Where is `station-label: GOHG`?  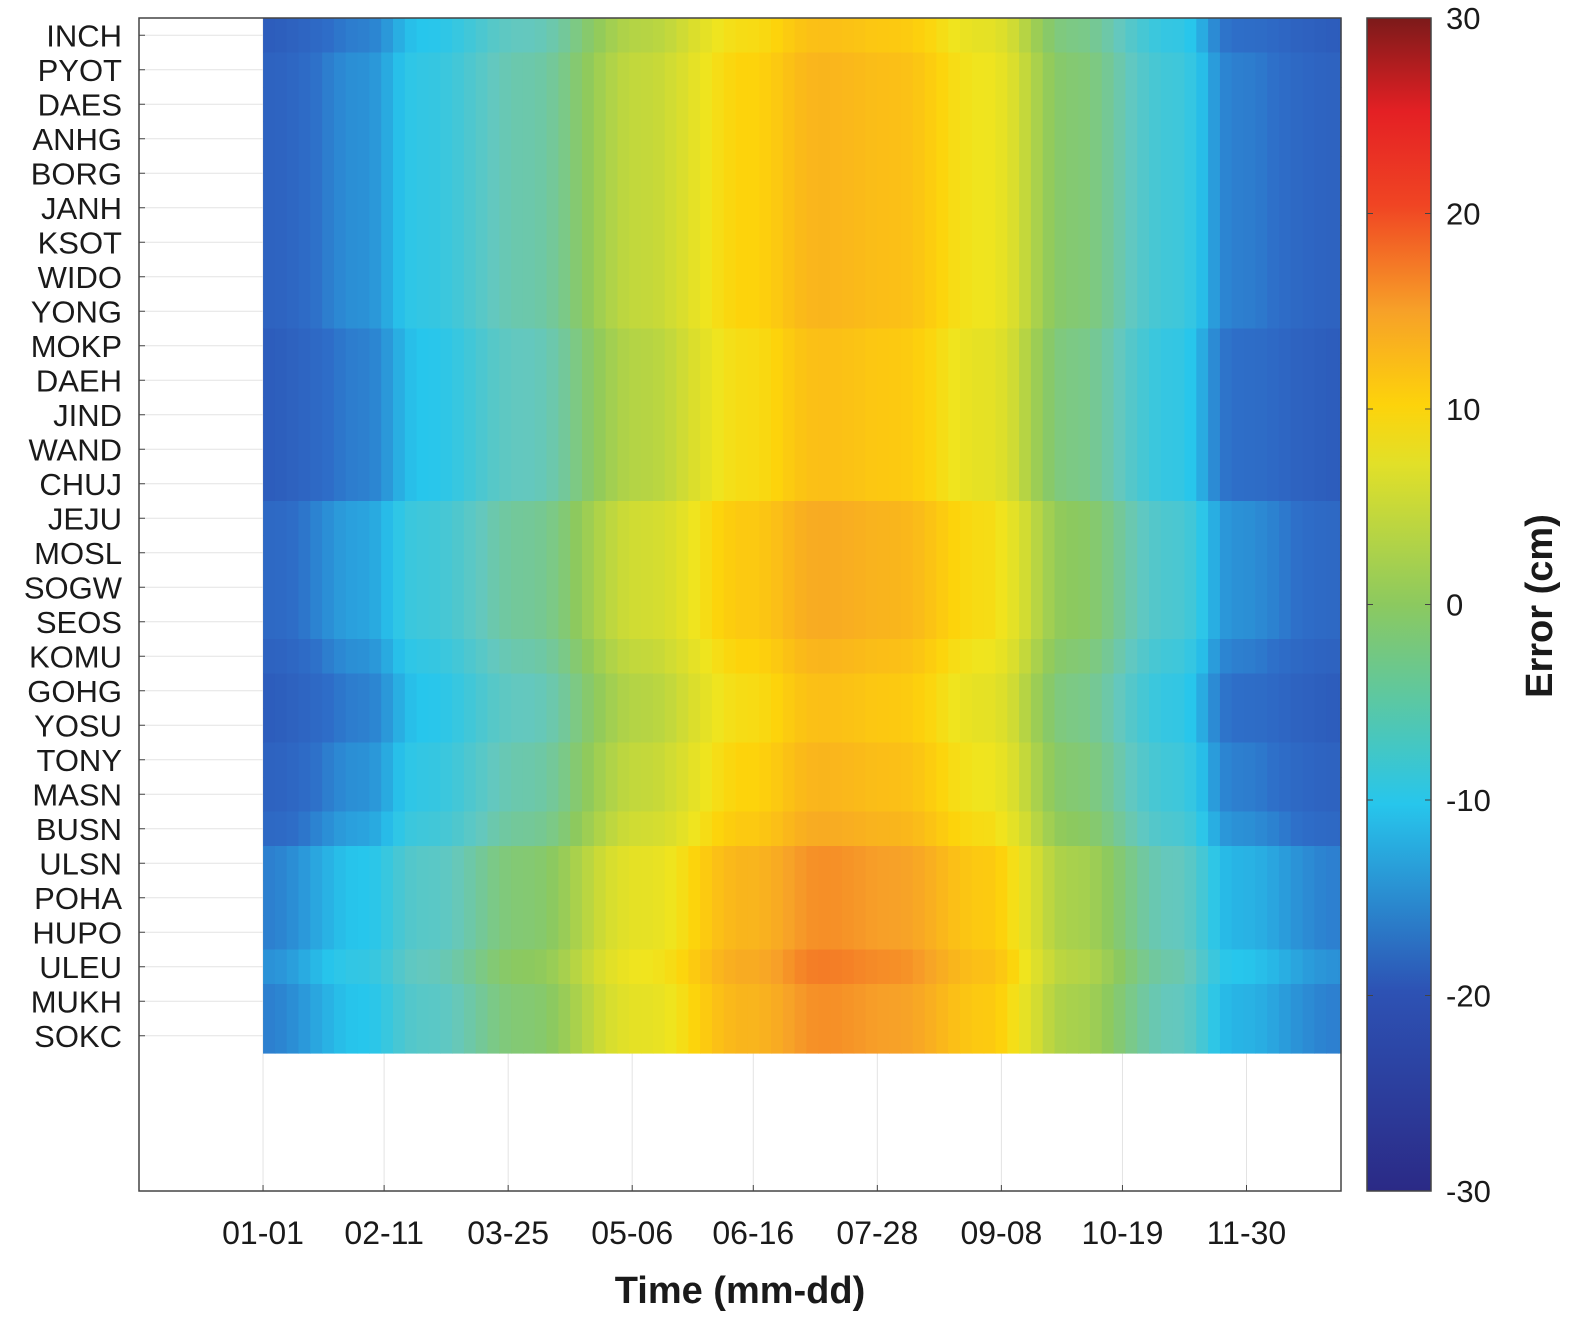 station-label: GOHG is located at coordinates (74, 691).